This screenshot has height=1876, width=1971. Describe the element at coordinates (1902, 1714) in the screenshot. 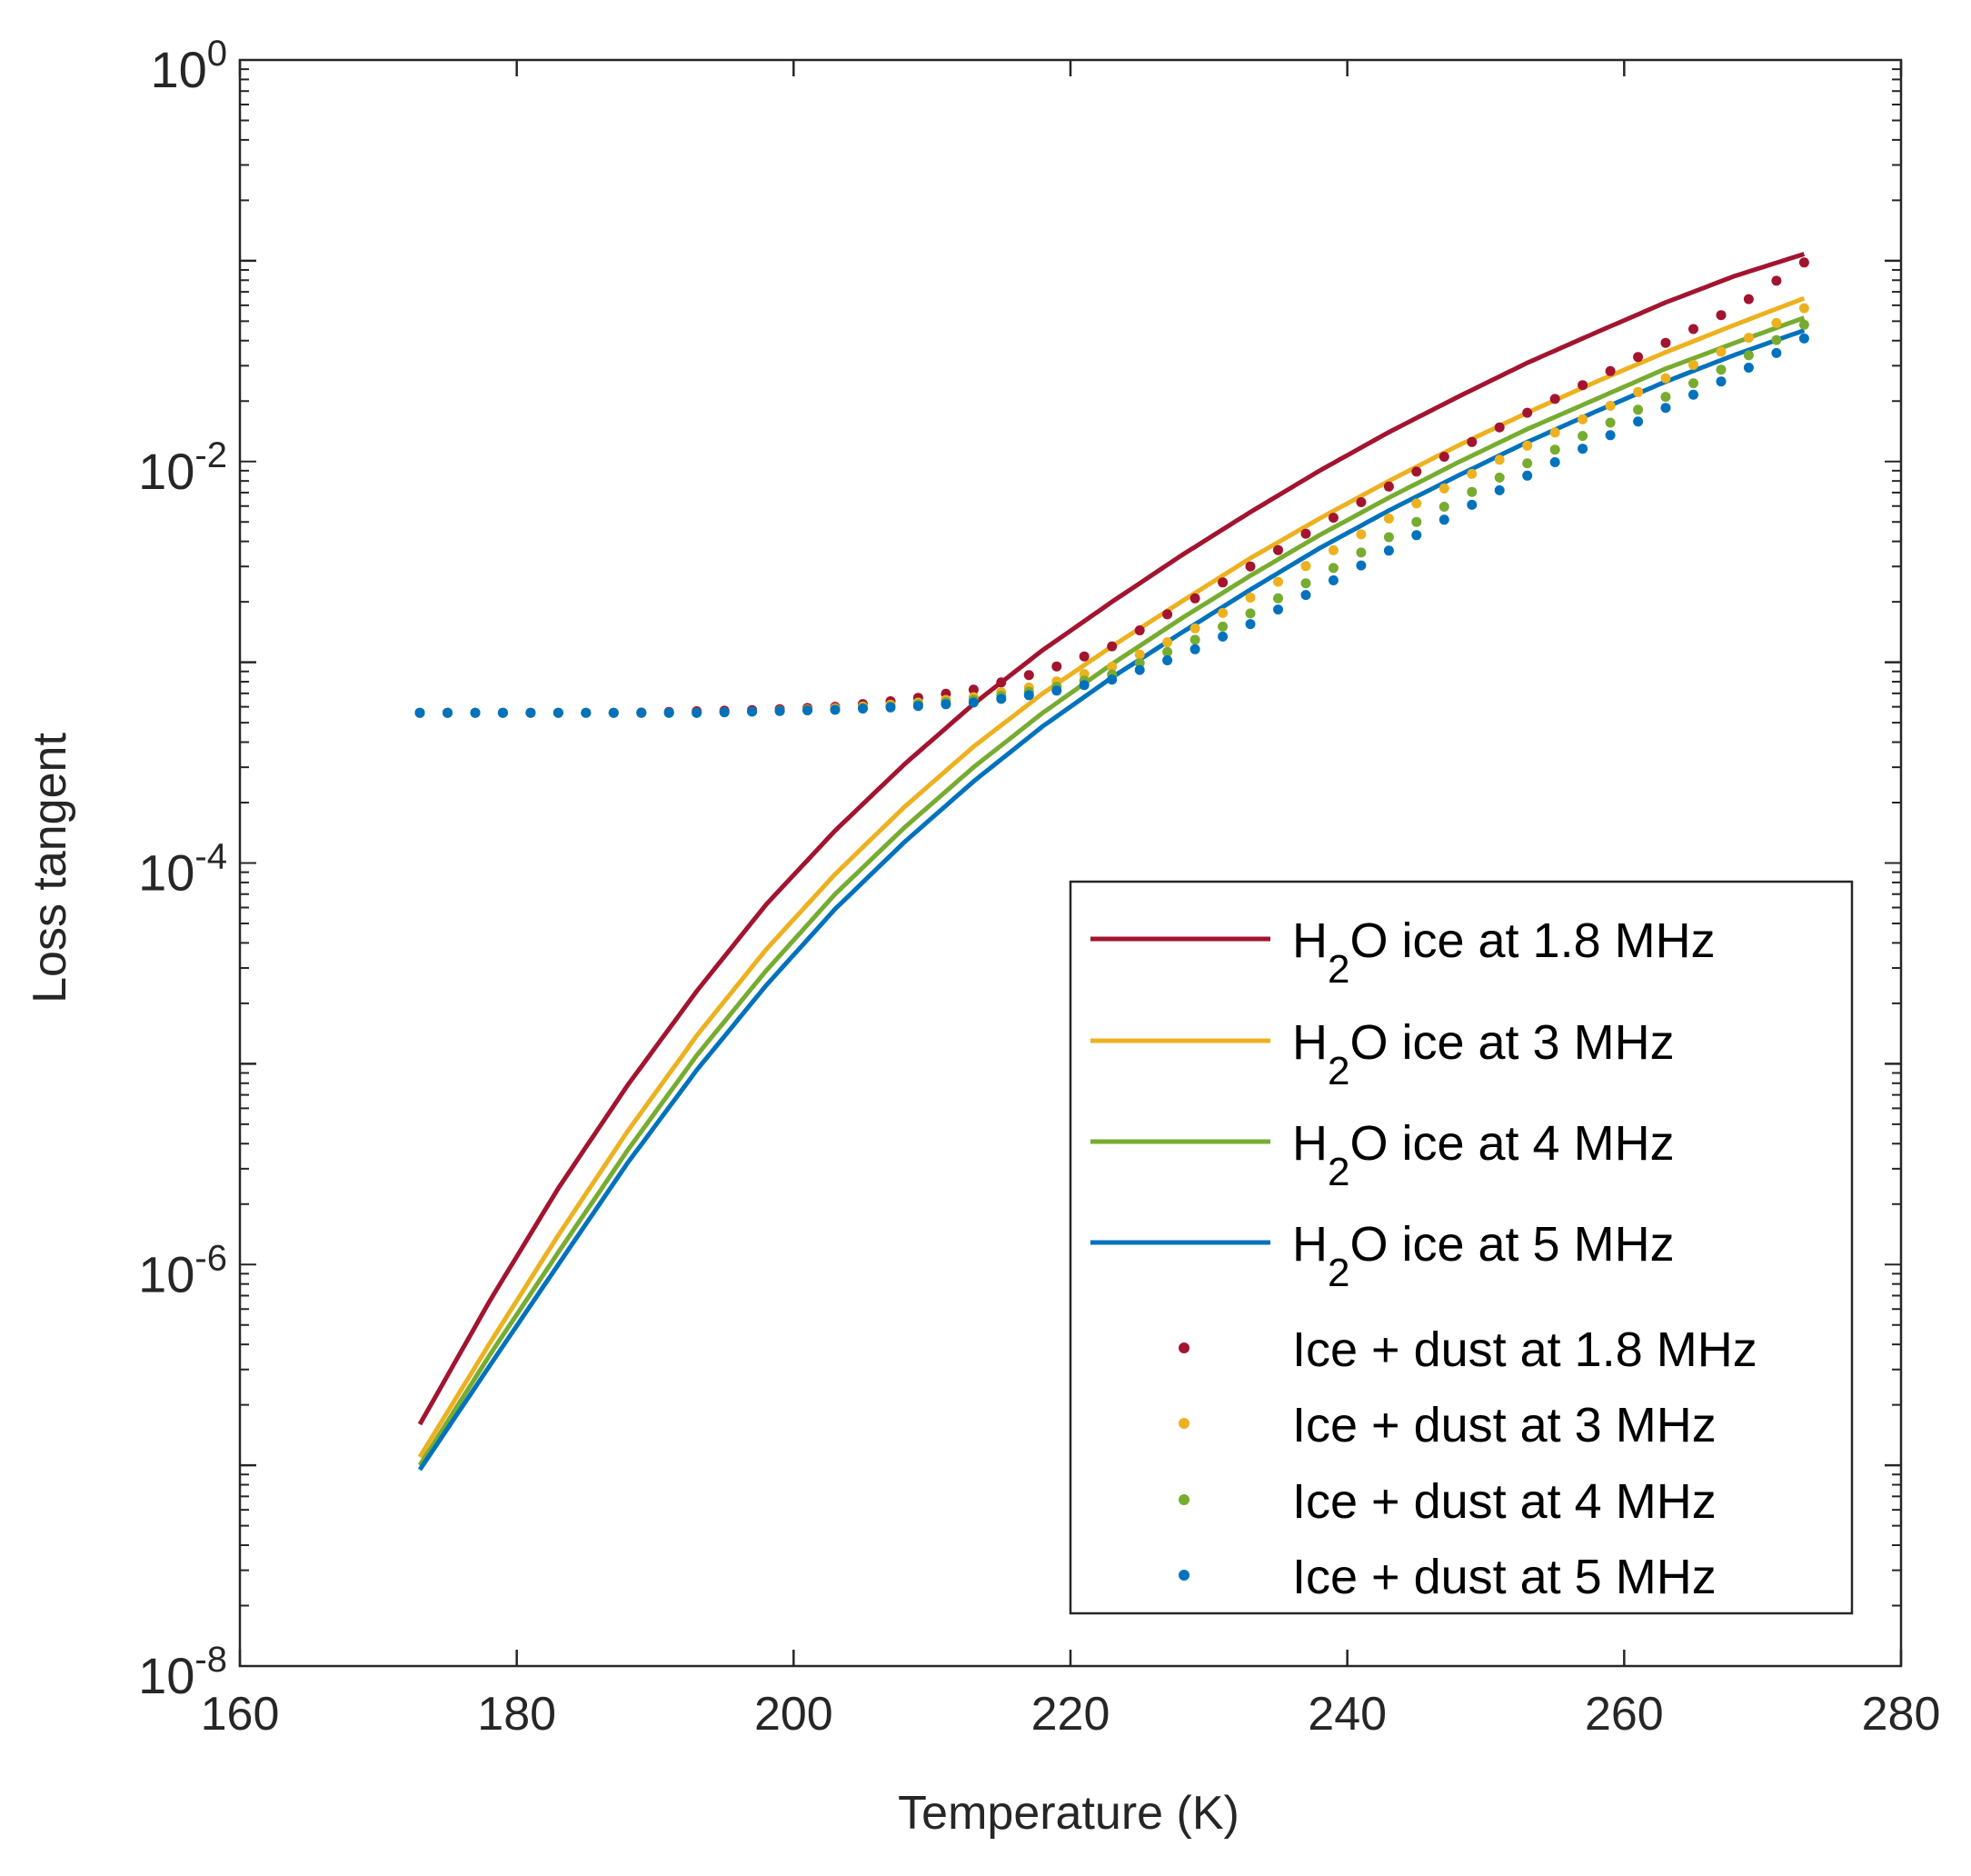

I see `x-tick-label: 280` at that location.